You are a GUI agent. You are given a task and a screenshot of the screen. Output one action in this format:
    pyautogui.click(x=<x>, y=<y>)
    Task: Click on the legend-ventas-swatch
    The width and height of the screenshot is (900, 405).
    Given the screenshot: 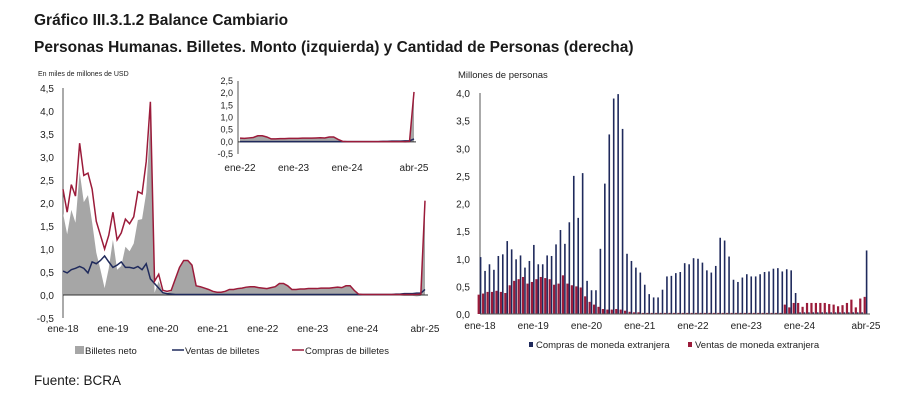 What is the action you would take?
    pyautogui.click(x=690, y=344)
    